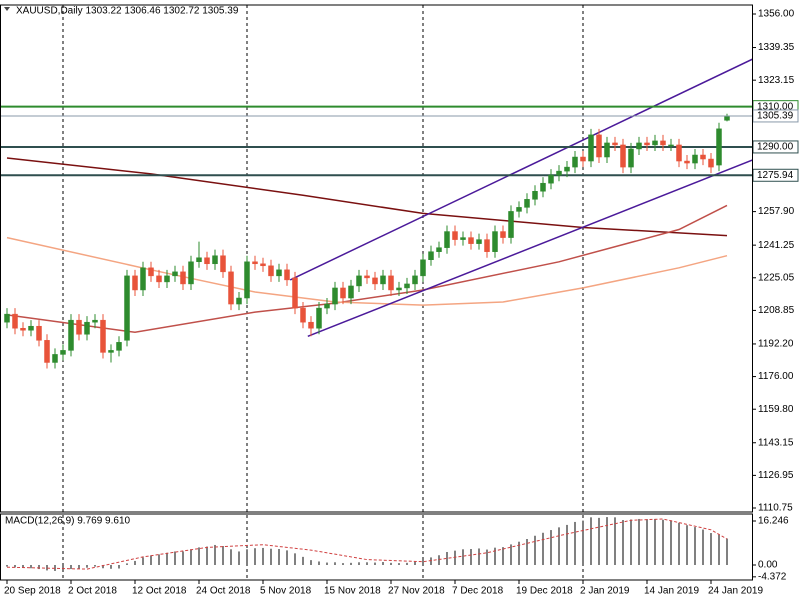  What do you see at coordinates (775, 147) in the screenshot?
I see `level-label: 1290.00` at bounding box center [775, 147].